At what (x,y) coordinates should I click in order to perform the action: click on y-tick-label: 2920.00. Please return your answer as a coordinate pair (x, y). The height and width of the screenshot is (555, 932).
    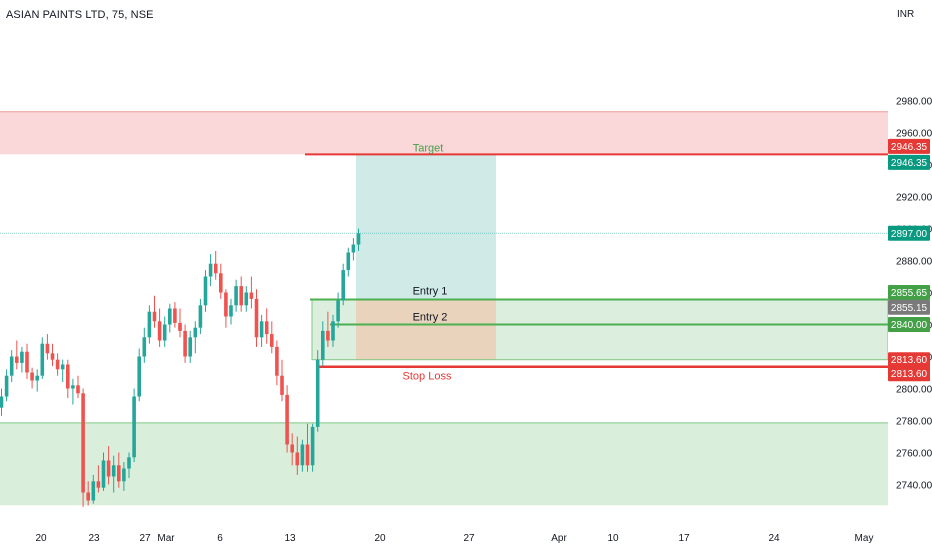
    Looking at the image, I should click on (914, 198).